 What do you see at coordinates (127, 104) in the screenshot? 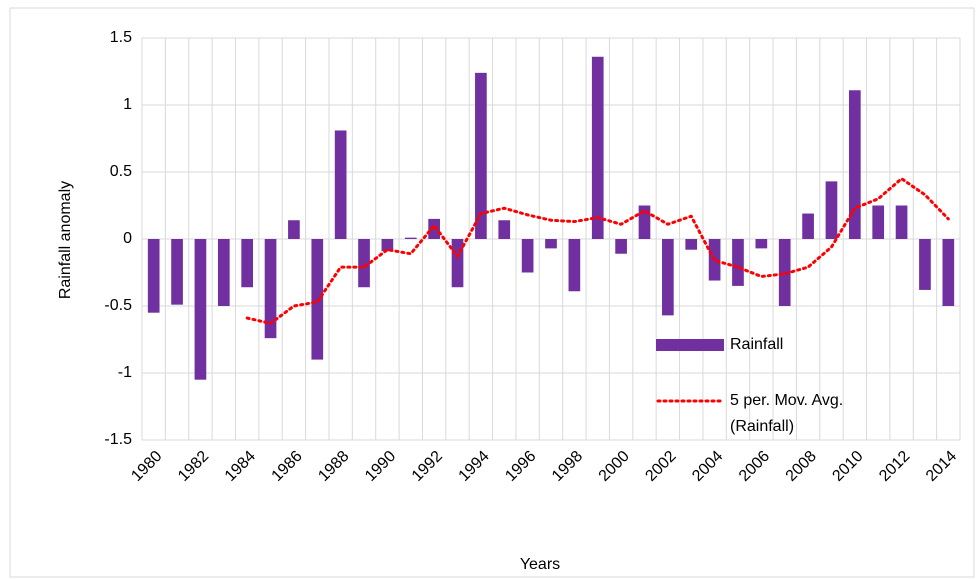
I see `y-tick-label: 1` at bounding box center [127, 104].